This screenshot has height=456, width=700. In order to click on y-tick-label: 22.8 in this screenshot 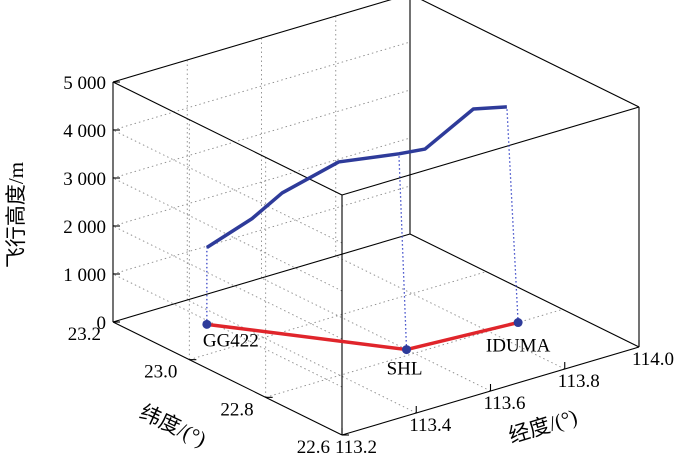, I will do `click(236, 409)`.